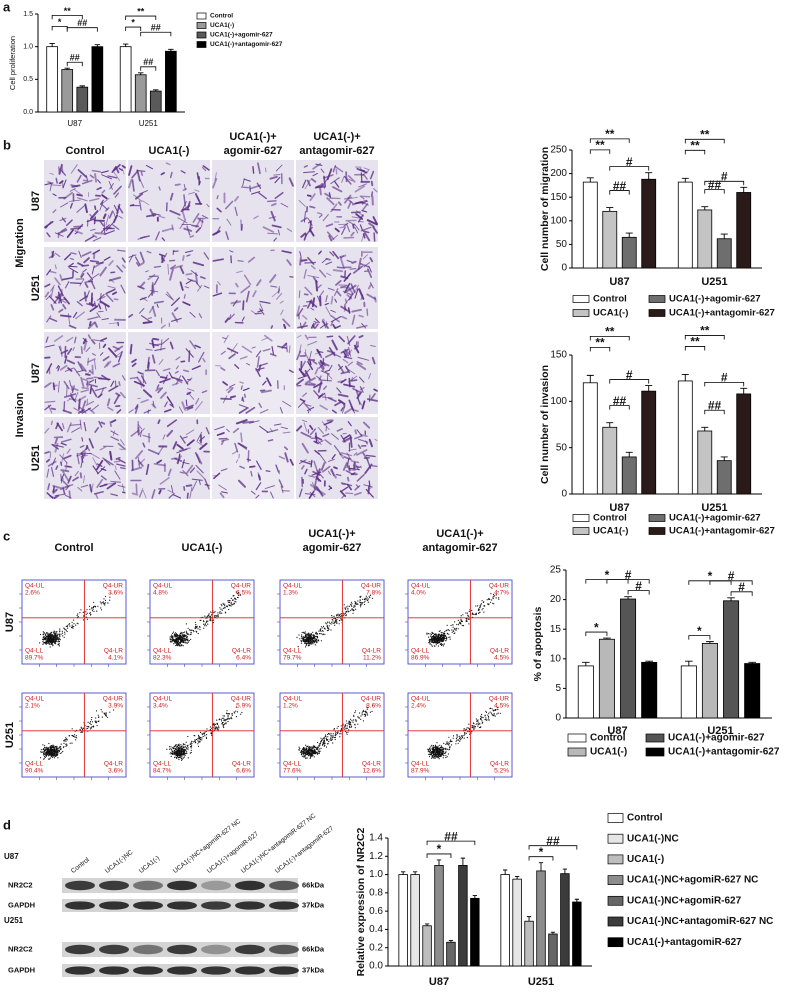 This screenshot has height=997, width=788. I want to click on significance-label: *, so click(133, 22).